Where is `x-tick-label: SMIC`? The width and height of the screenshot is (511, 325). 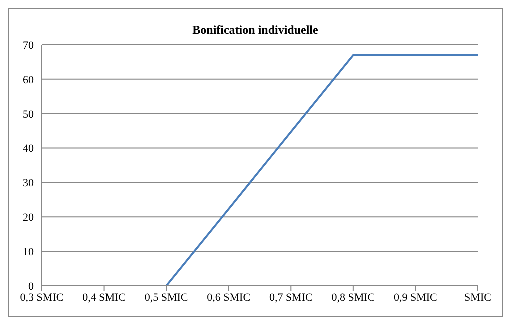
x-tick-label: SMIC is located at coordinates (478, 298).